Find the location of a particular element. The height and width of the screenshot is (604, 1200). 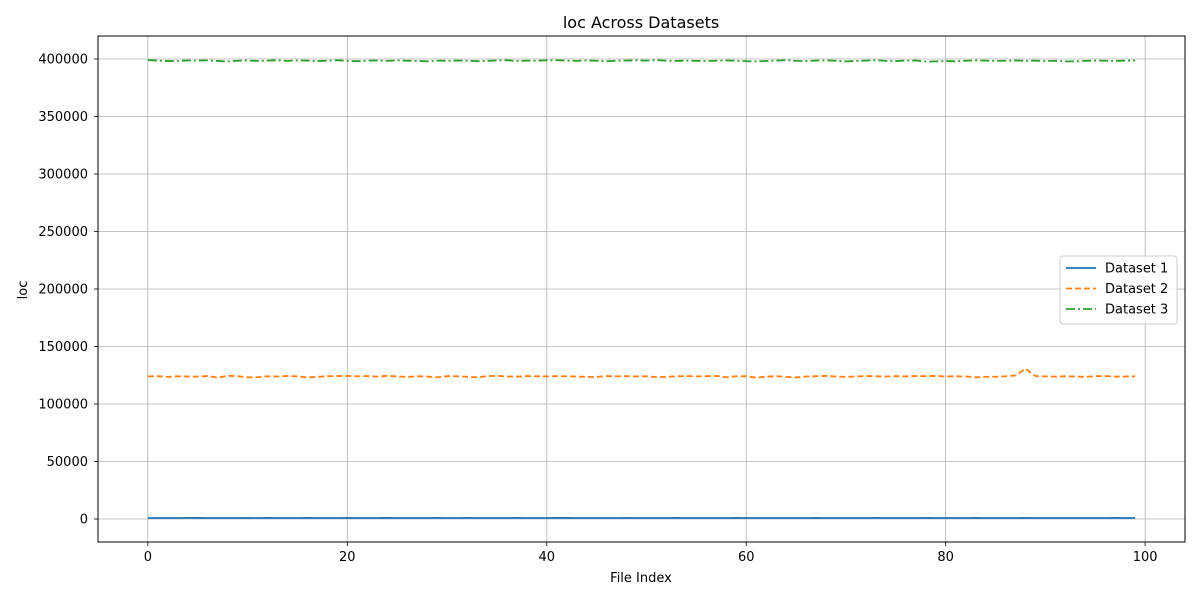

legend-label: Dataset 3 is located at coordinates (1136, 310).